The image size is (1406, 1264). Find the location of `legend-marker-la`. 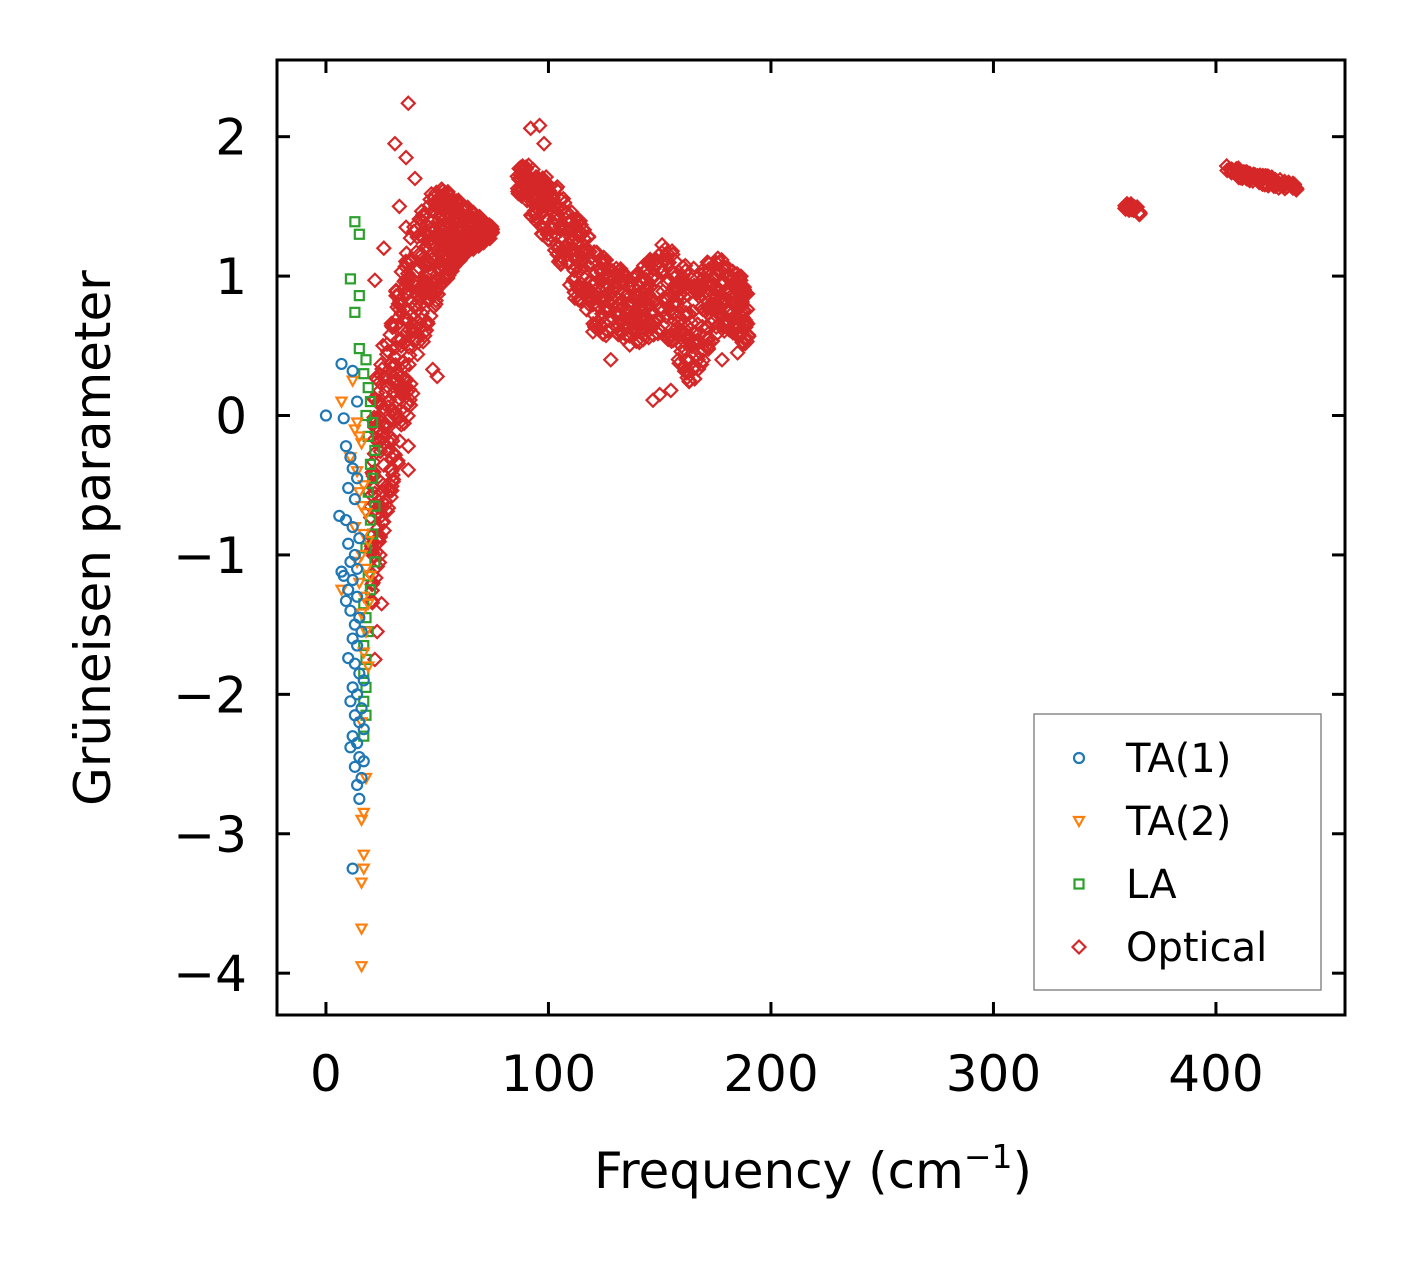

legend-marker-la is located at coordinates (1079, 884).